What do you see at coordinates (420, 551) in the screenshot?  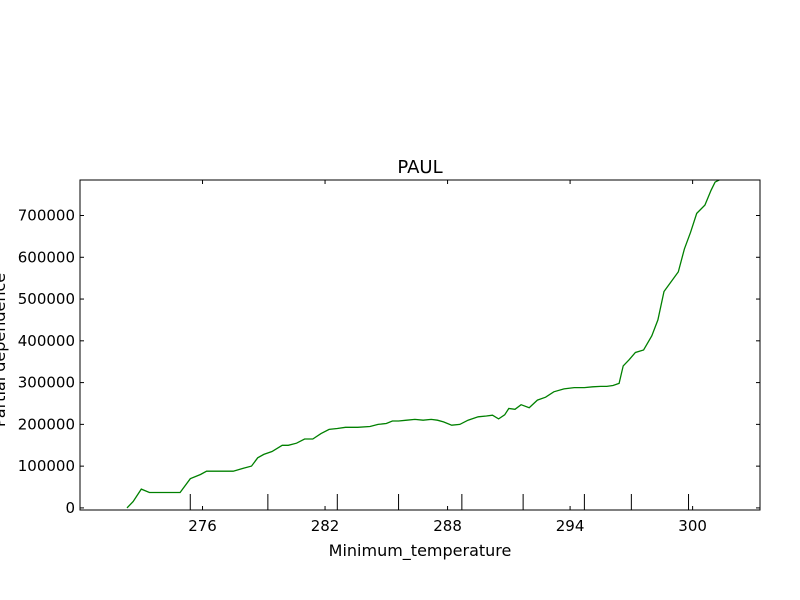 I see `x-axis-label: Minimum_temperature` at bounding box center [420, 551].